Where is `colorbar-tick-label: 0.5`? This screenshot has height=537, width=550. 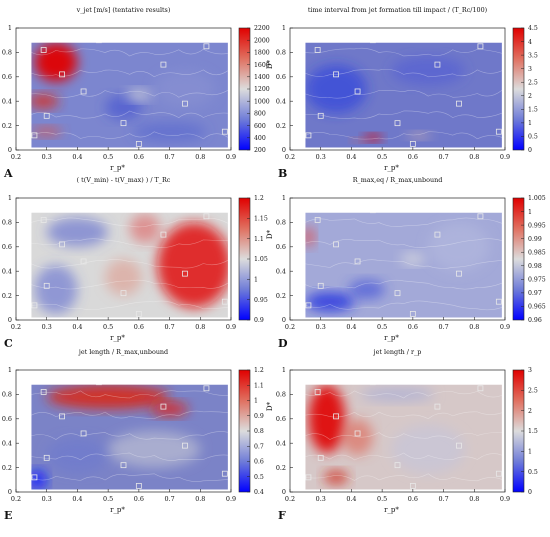 colorbar-tick-label: 0.5 is located at coordinates (533, 472).